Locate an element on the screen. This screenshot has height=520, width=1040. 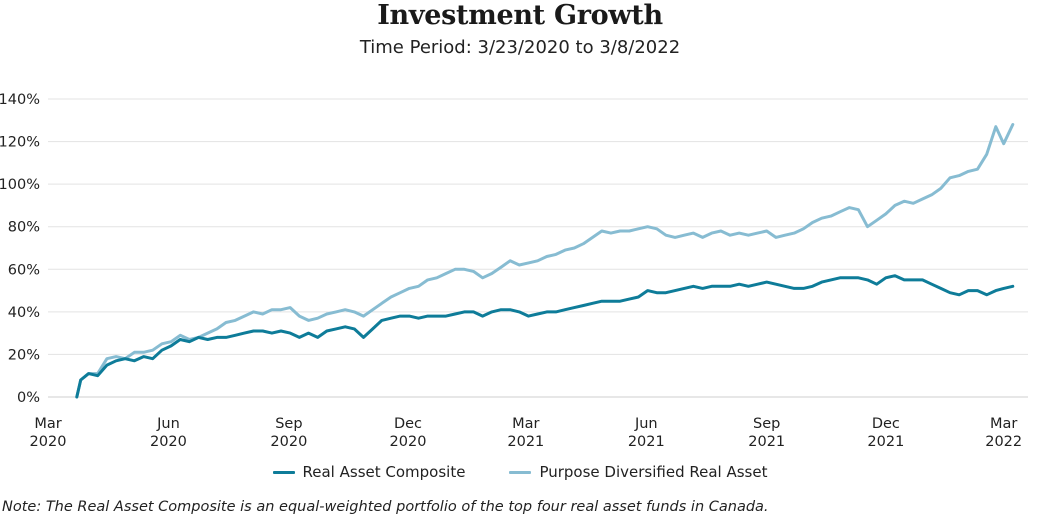
x-tick-label-year: 2022 is located at coordinates (1003, 442).